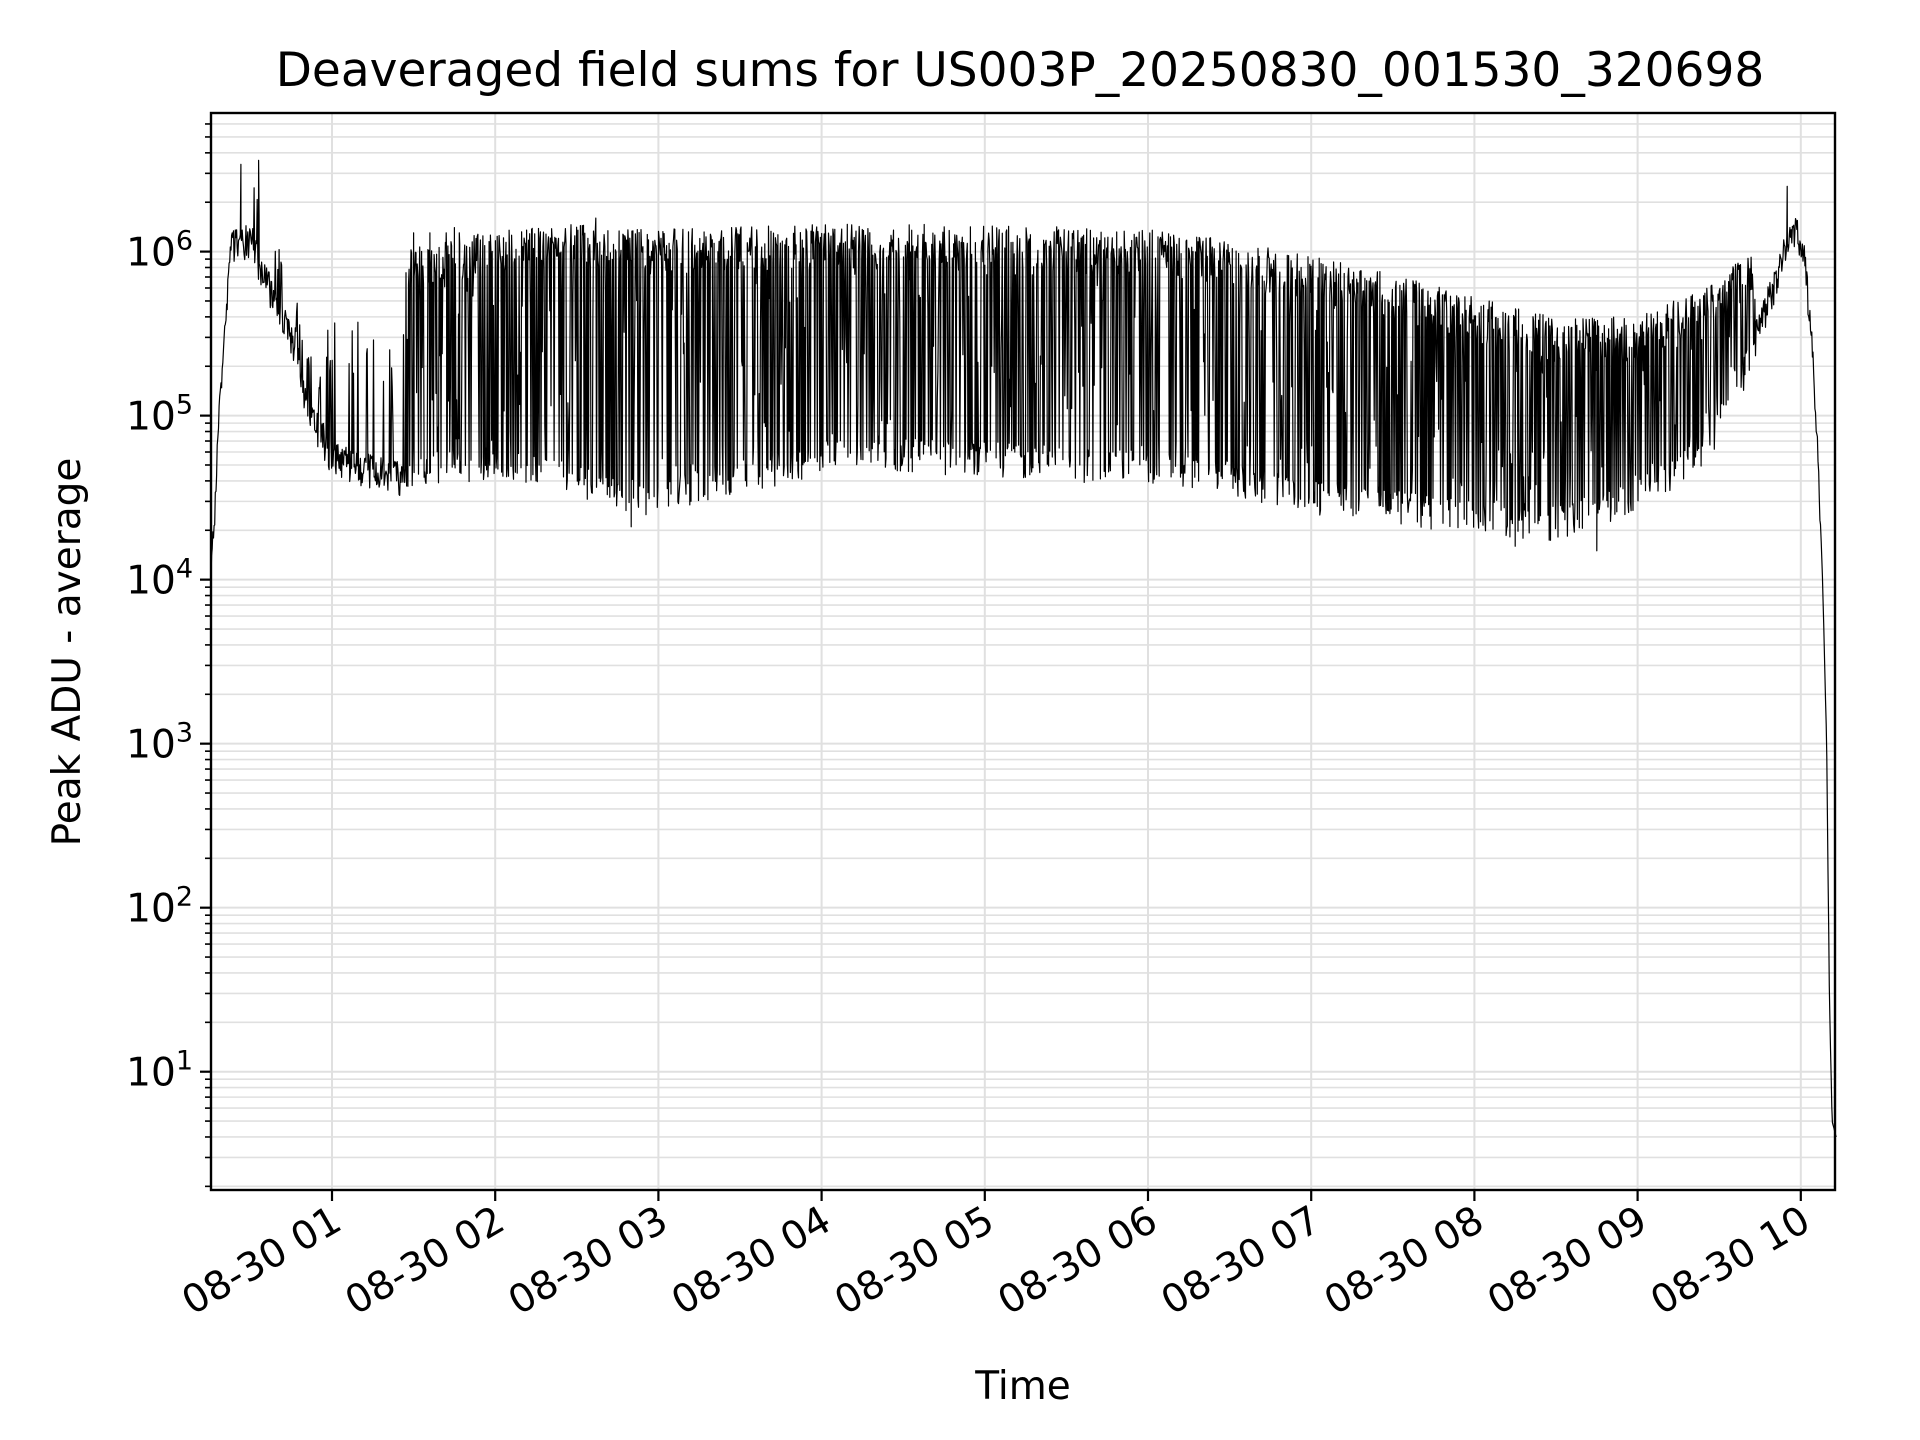 This screenshot has height=1440, width=1920. What do you see at coordinates (159, 907) in the screenshot?
I see `y-tick-label: 102` at bounding box center [159, 907].